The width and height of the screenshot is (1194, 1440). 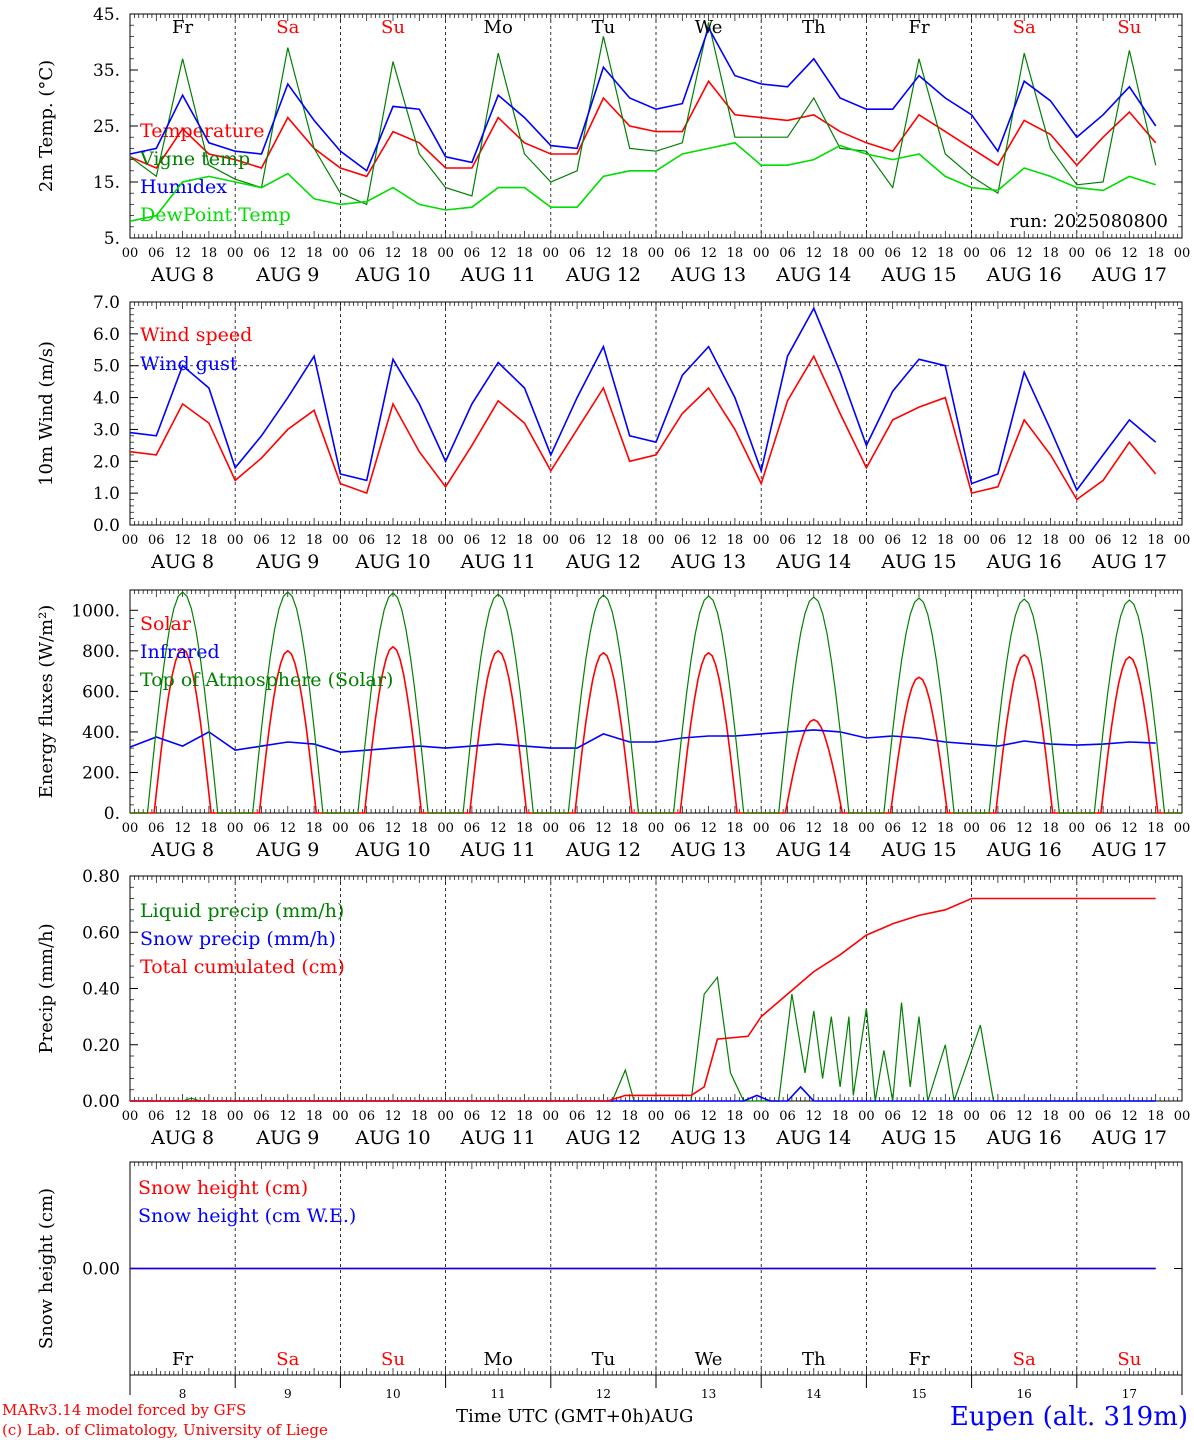 What do you see at coordinates (106, 367) in the screenshot?
I see `y-tick-label: 5.0` at bounding box center [106, 367].